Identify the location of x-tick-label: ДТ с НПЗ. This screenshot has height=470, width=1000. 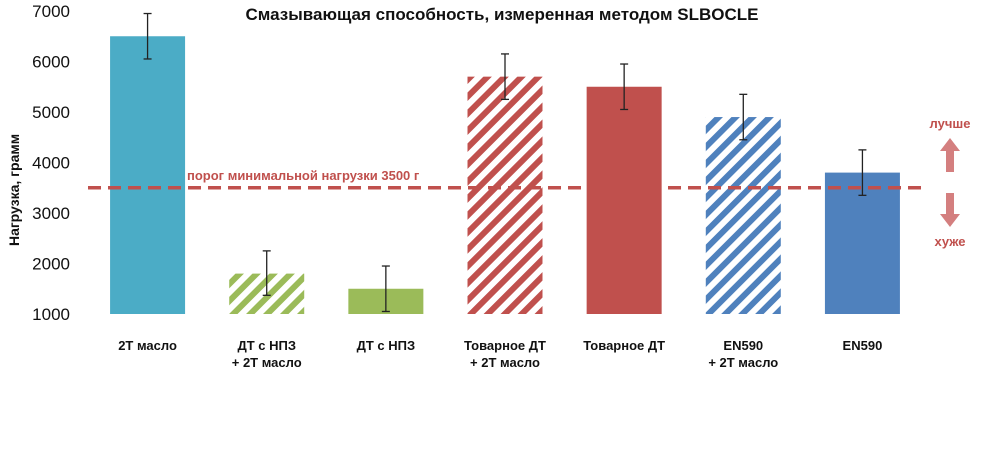
(386, 345).